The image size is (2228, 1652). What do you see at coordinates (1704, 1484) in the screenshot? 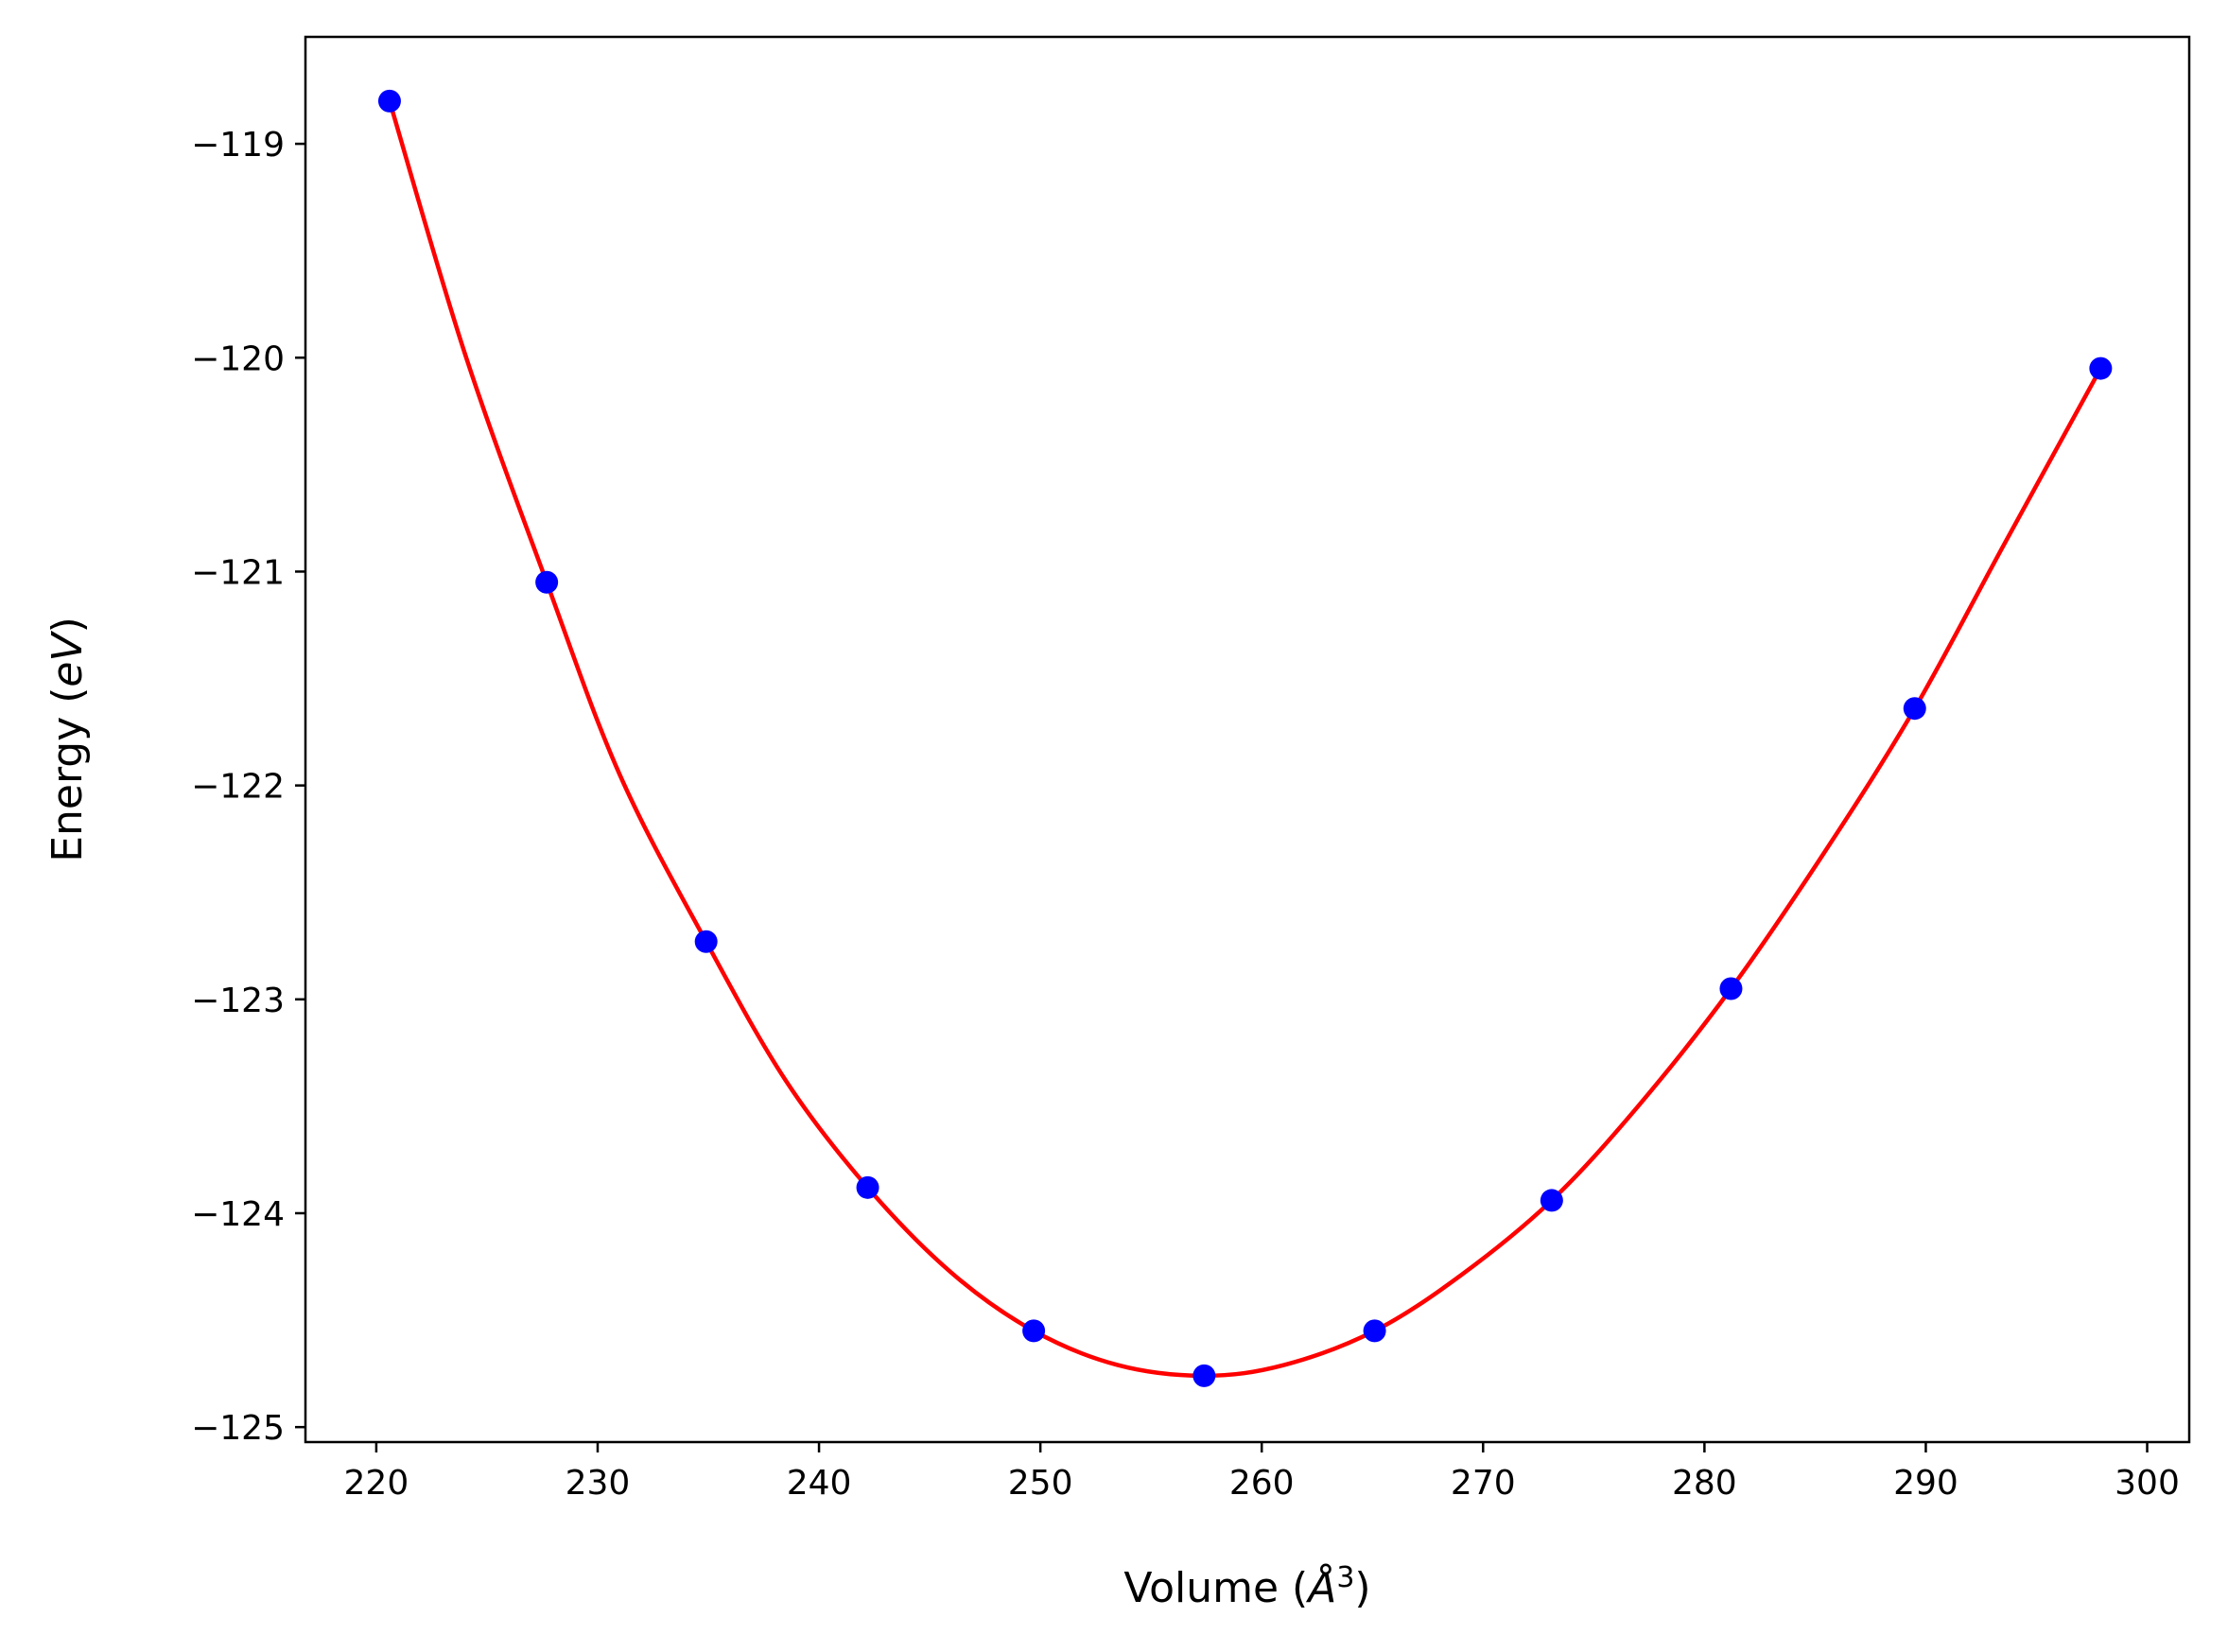
I see `x-tick-label: 280` at bounding box center [1704, 1484].